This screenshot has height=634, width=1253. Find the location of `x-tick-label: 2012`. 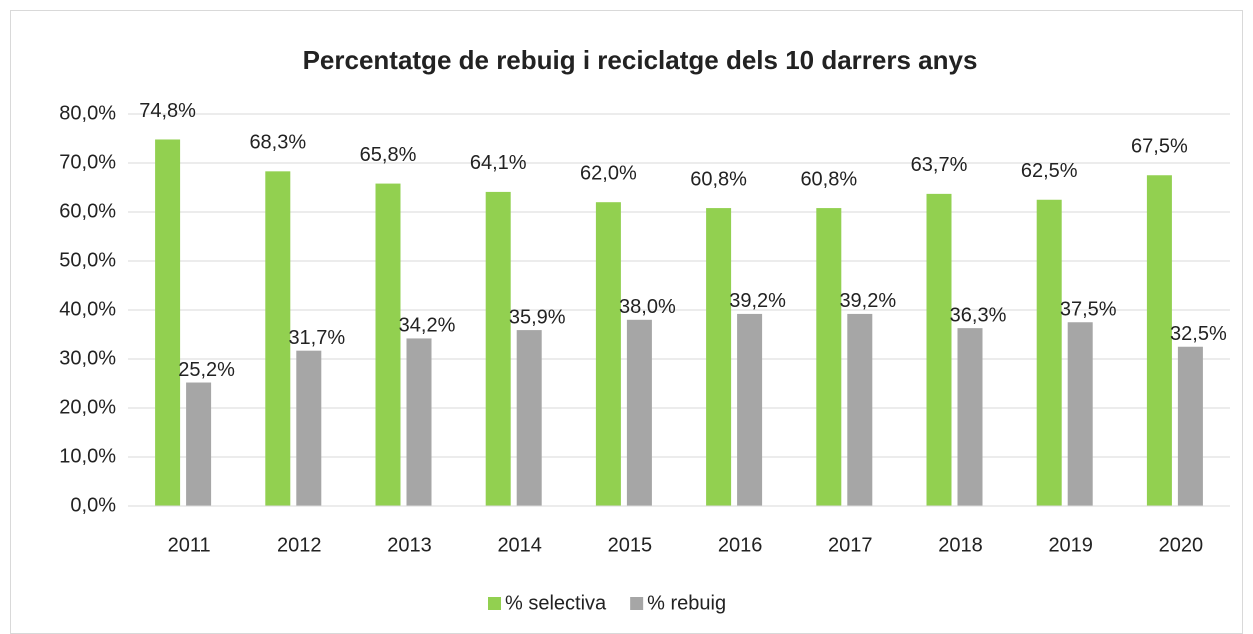

x-tick-label: 2012 is located at coordinates (299, 545).